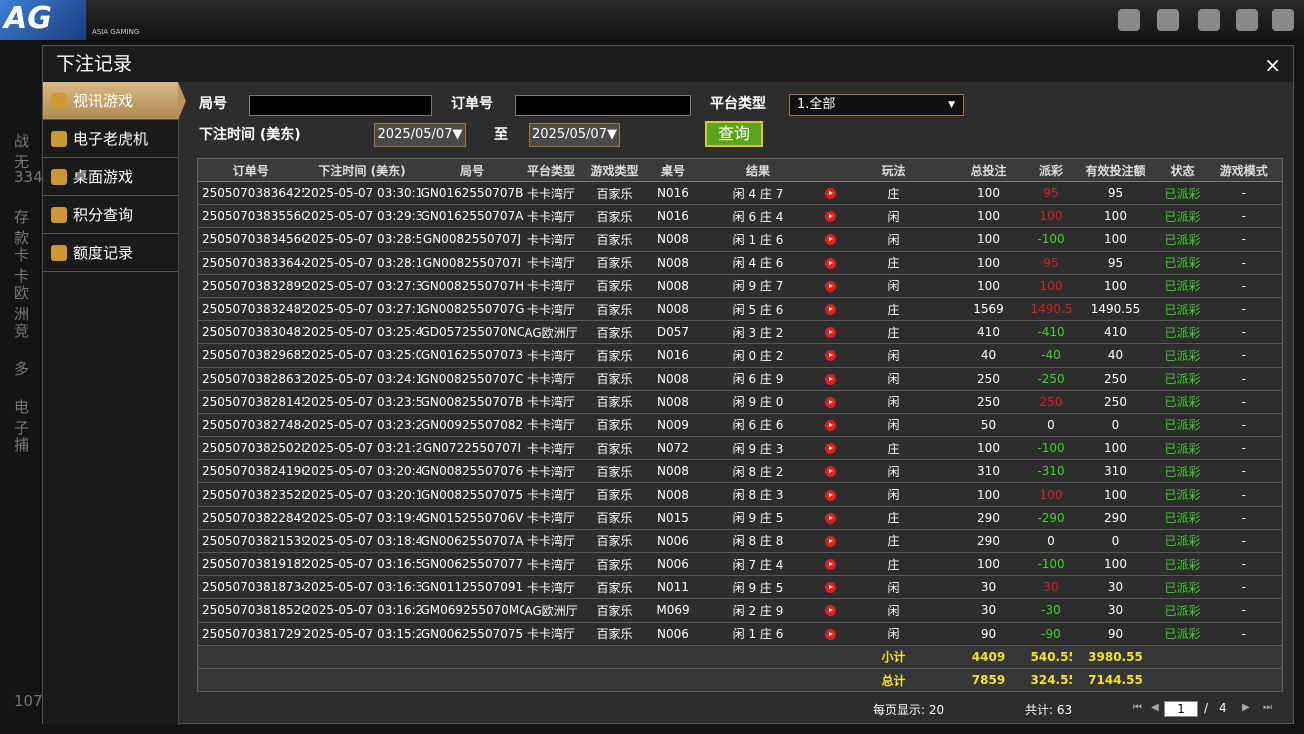 The image size is (1304, 734). I want to click on cell: 2025-05-07 03:27:37, so click(362, 286).